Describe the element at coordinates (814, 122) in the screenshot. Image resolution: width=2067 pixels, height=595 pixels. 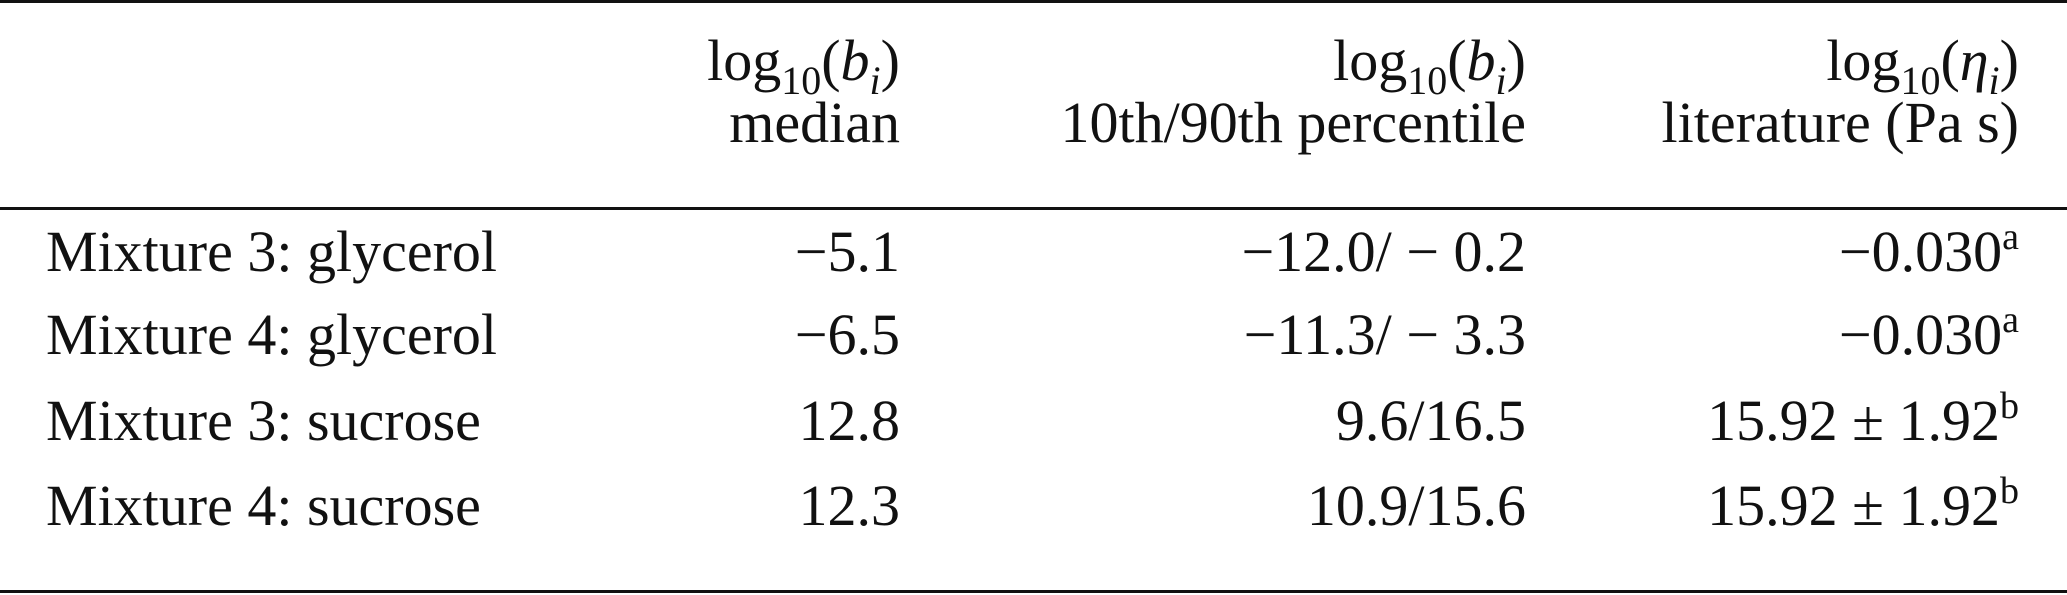
I see `header-caption: median` at that location.